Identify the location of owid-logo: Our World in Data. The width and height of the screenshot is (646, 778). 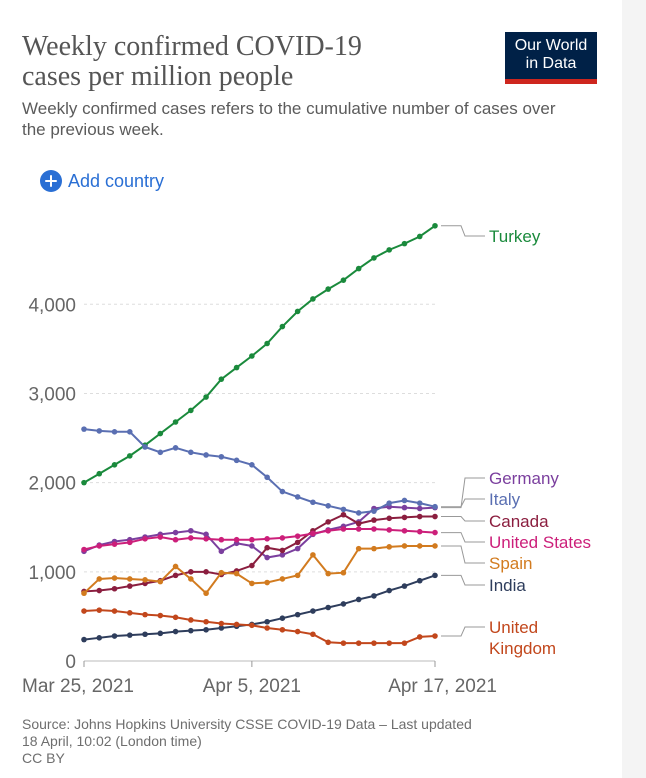
(551, 58).